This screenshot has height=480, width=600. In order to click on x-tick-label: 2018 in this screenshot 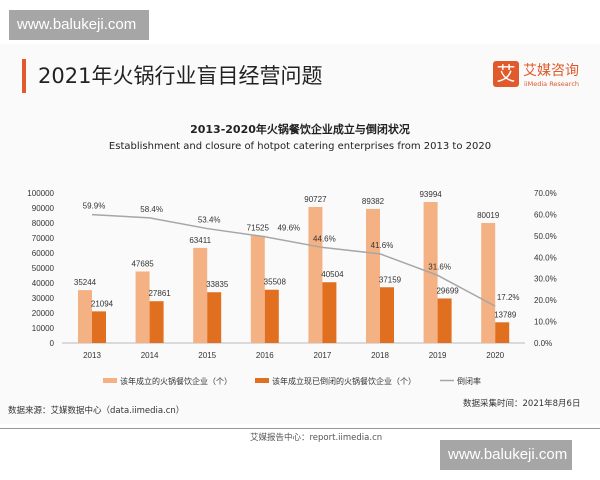, I will do `click(380, 355)`.